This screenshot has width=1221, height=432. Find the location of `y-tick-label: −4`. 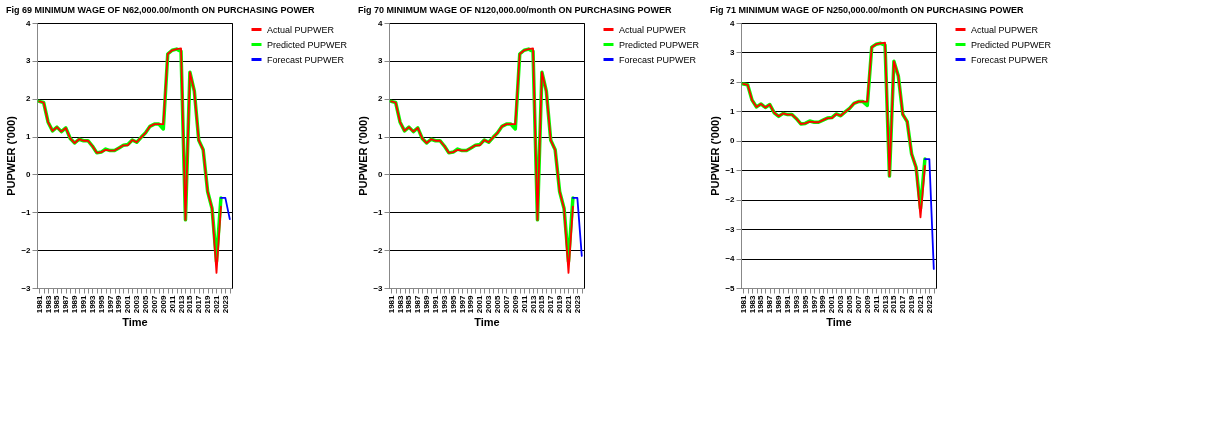

y-tick-label: −4 is located at coordinates (730, 259).